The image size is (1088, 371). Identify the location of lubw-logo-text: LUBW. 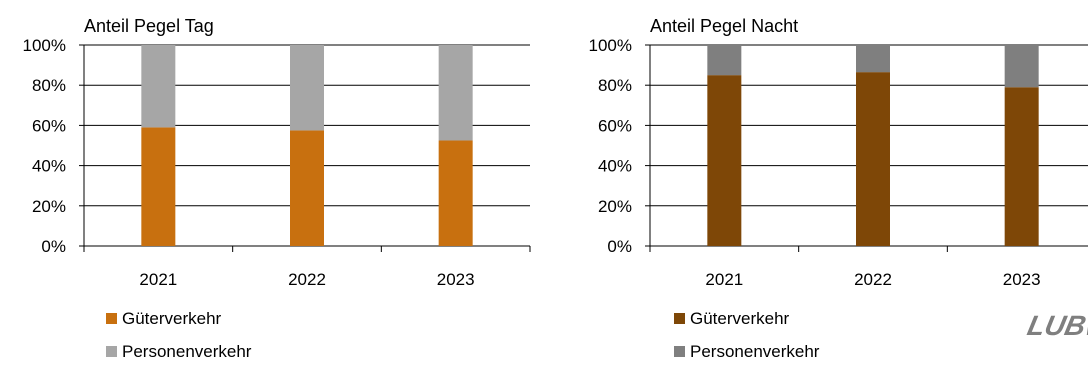
(1056, 325).